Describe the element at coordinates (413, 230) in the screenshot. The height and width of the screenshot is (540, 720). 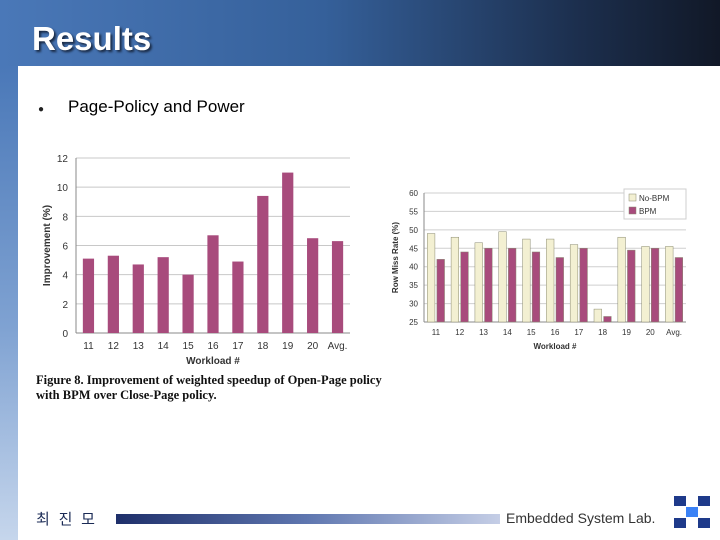
I see `y-tick-label: 50` at that location.